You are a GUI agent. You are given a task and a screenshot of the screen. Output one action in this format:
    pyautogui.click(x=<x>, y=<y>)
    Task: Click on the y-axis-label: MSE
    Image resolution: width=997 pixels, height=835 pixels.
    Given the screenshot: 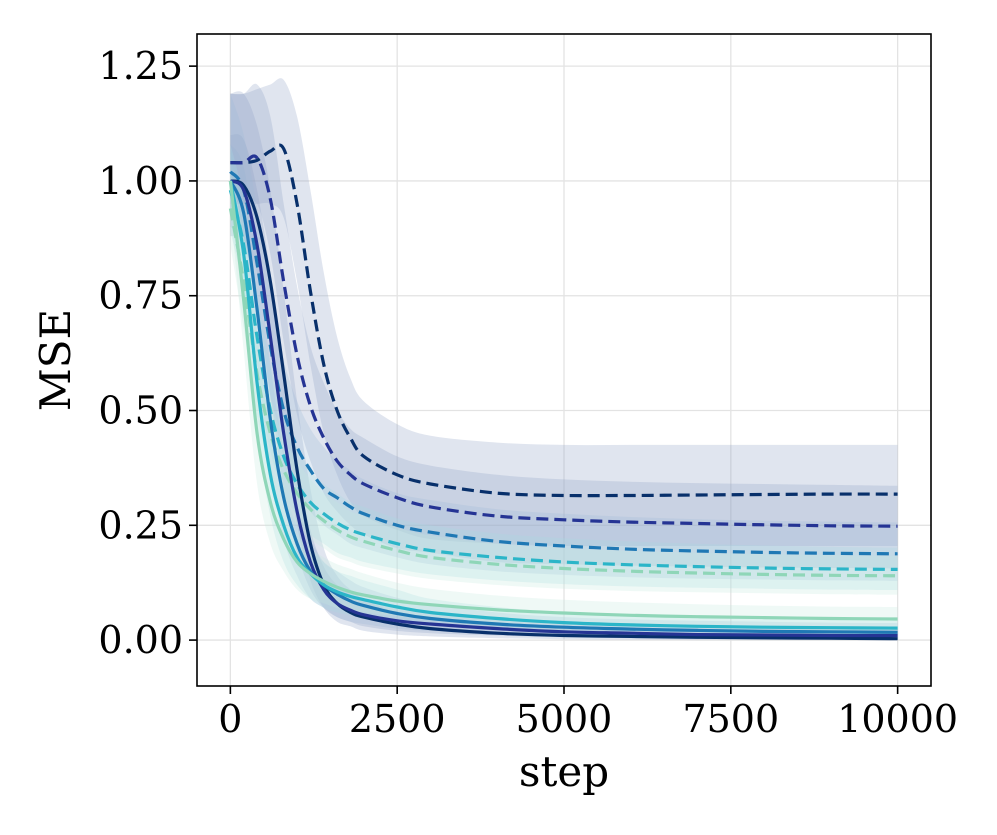 What is the action you would take?
    pyautogui.click(x=55, y=360)
    